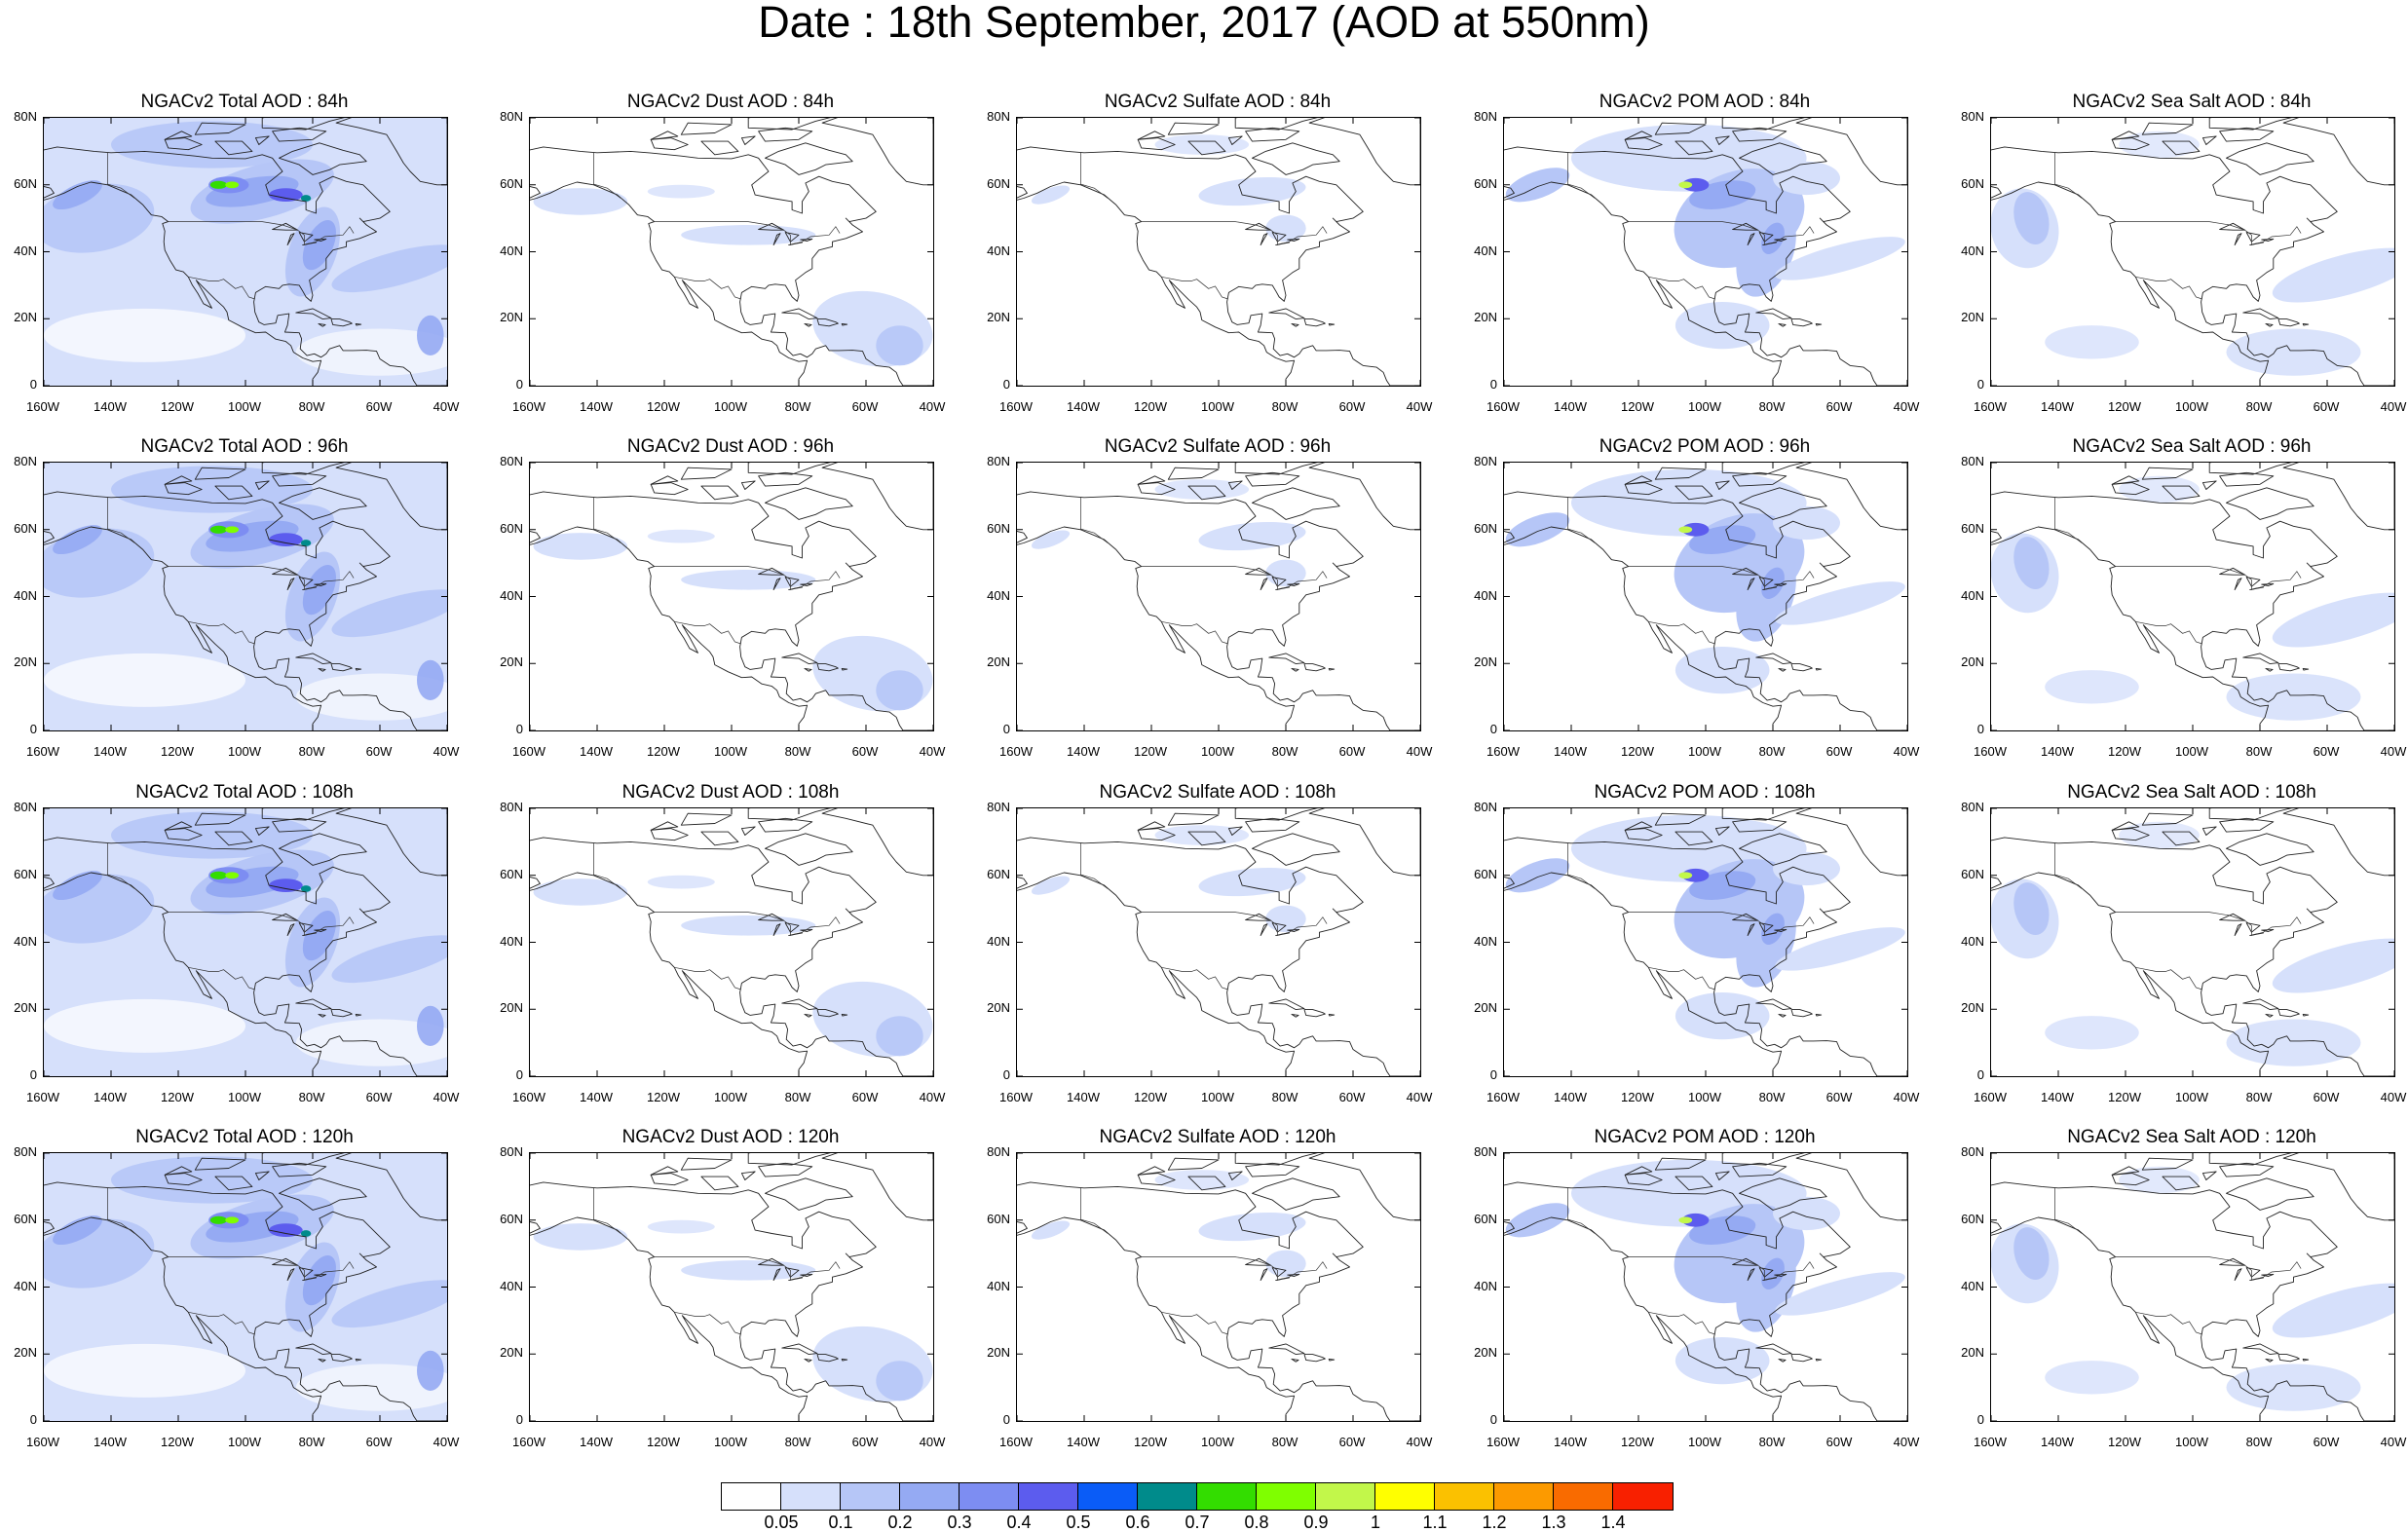 The image size is (2408, 1532). What do you see at coordinates (1218, 596) in the screenshot?
I see `map-frame` at bounding box center [1218, 596].